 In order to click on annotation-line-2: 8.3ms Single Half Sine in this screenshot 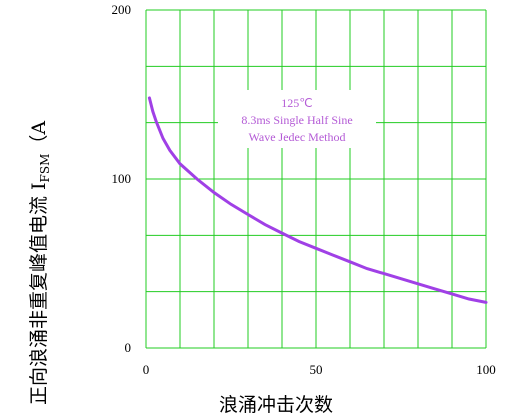, I will do `click(296, 120)`.